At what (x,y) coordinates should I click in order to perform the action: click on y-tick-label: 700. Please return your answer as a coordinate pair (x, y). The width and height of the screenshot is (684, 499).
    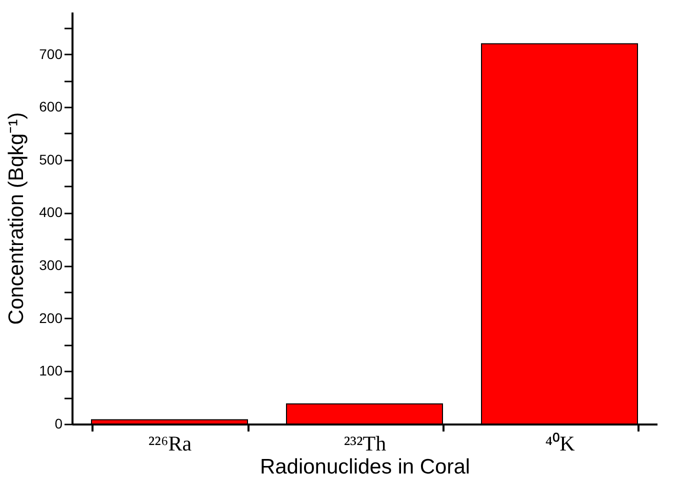
    Looking at the image, I should click on (51, 54).